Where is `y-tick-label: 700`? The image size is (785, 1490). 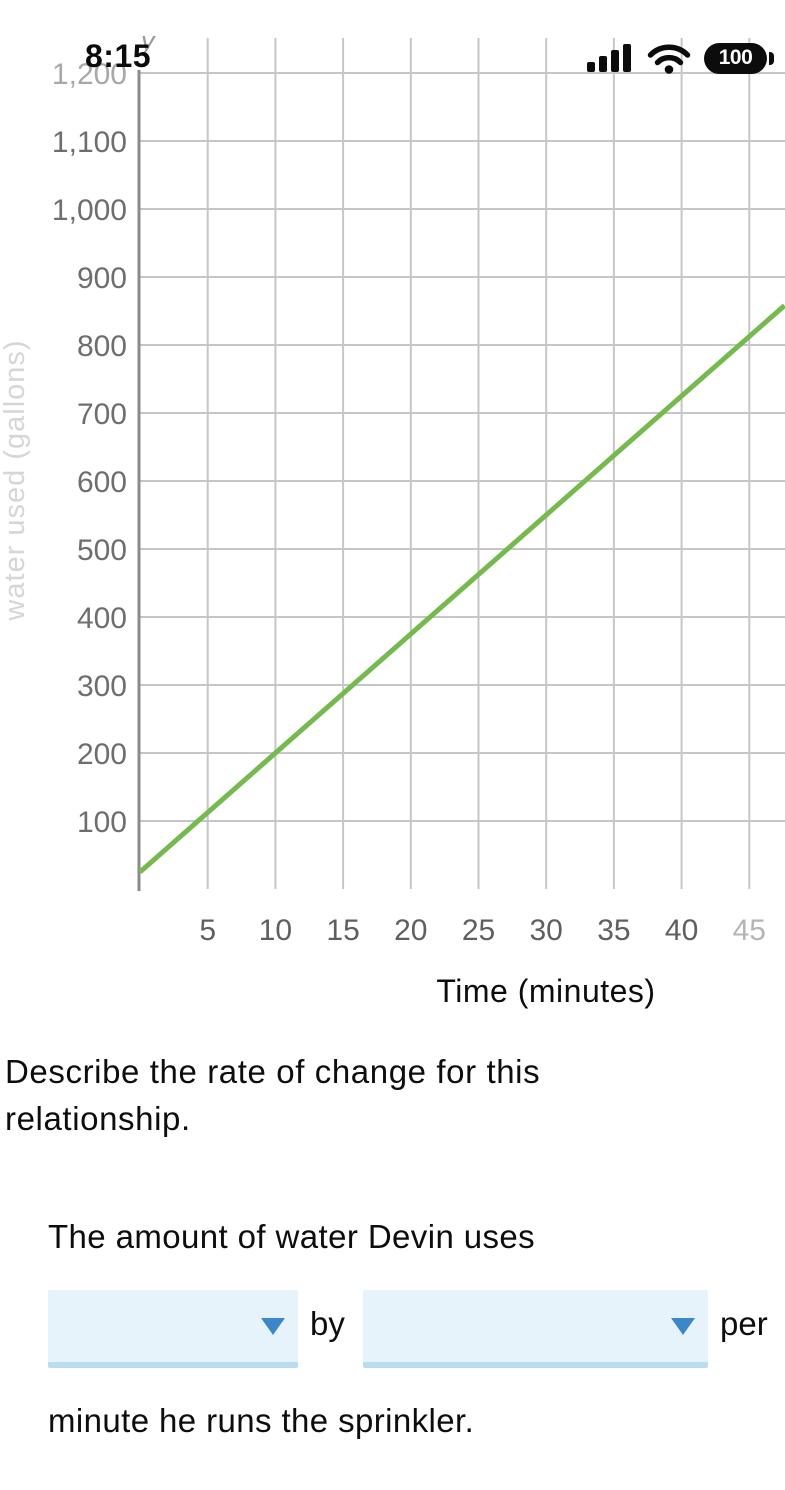
y-tick-label: 700 is located at coordinates (102, 414).